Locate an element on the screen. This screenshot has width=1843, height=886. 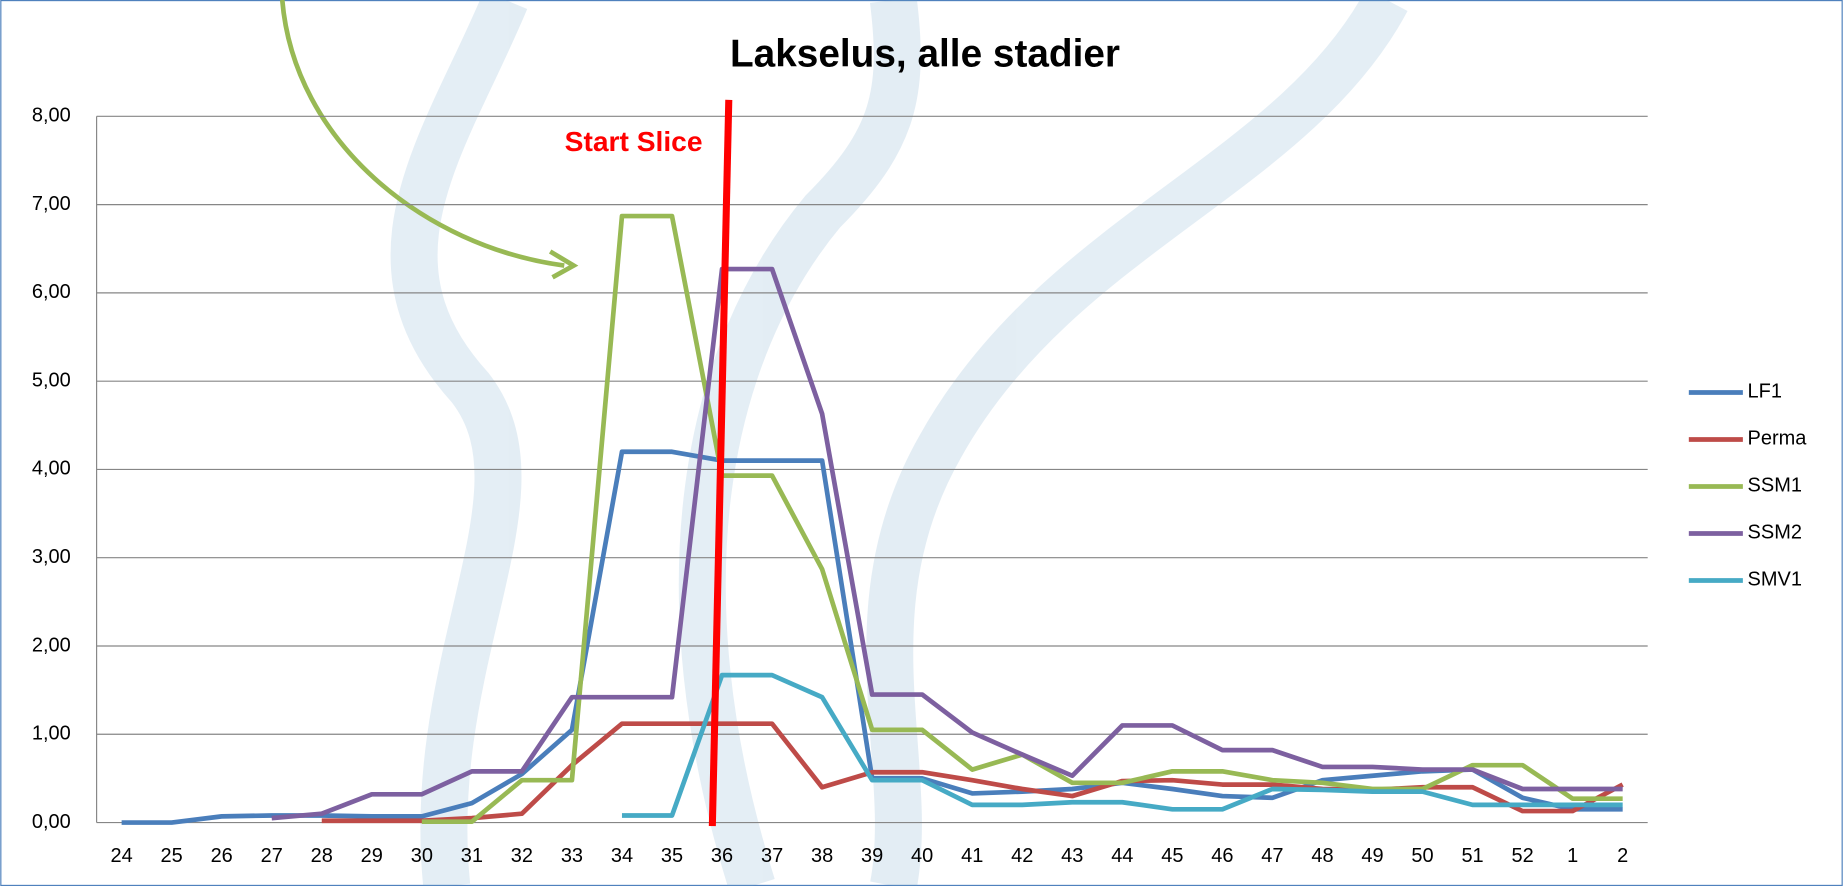
y-tick-label: 1,00 is located at coordinates (51, 734).